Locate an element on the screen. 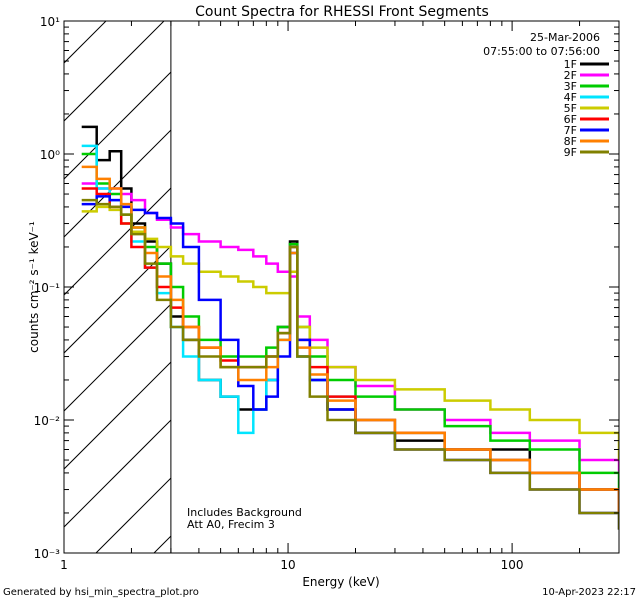  legend-label-7F: 7F is located at coordinates (570, 130).